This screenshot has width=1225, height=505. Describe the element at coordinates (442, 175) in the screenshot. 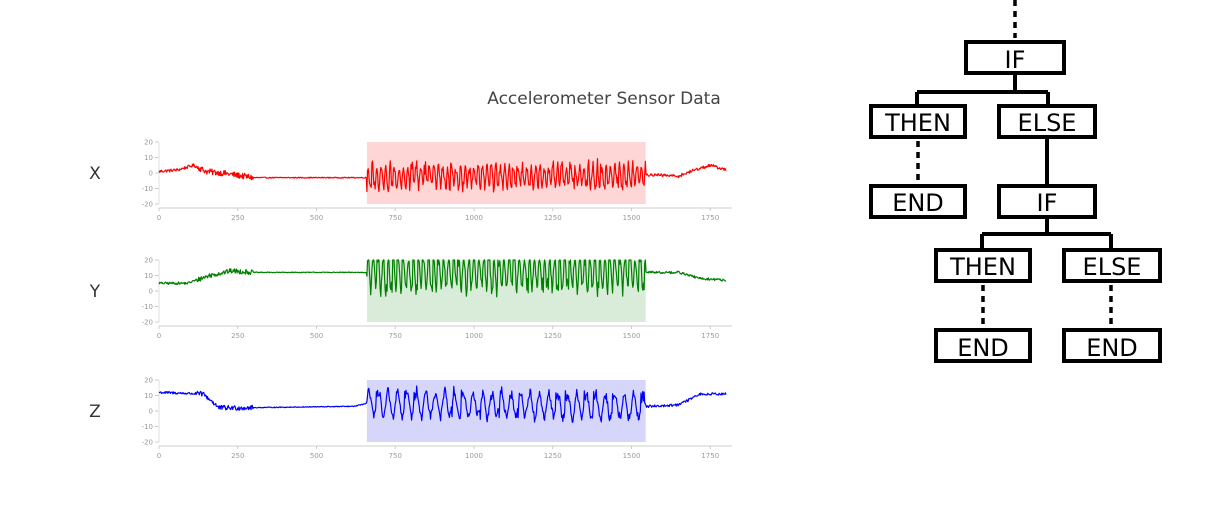

I see `series-line-x` at that location.